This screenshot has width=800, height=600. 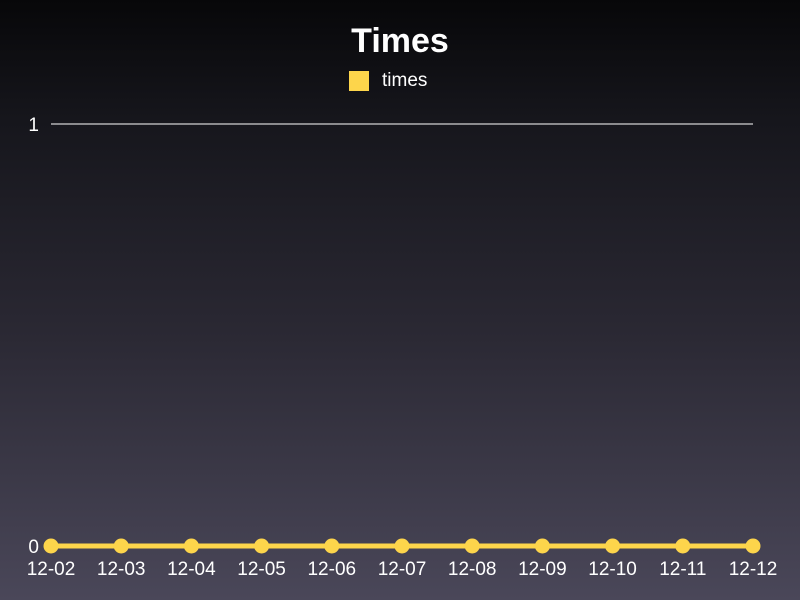 What do you see at coordinates (400, 41) in the screenshot?
I see `chart-title: Times` at bounding box center [400, 41].